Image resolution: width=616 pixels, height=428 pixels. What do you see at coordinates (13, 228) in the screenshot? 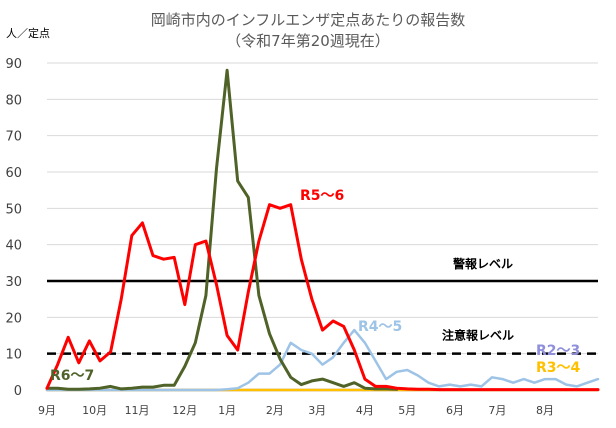
I see `y-axis-ticks: 0 10 20 30 40 50 60 70 80 90` at bounding box center [13, 228].